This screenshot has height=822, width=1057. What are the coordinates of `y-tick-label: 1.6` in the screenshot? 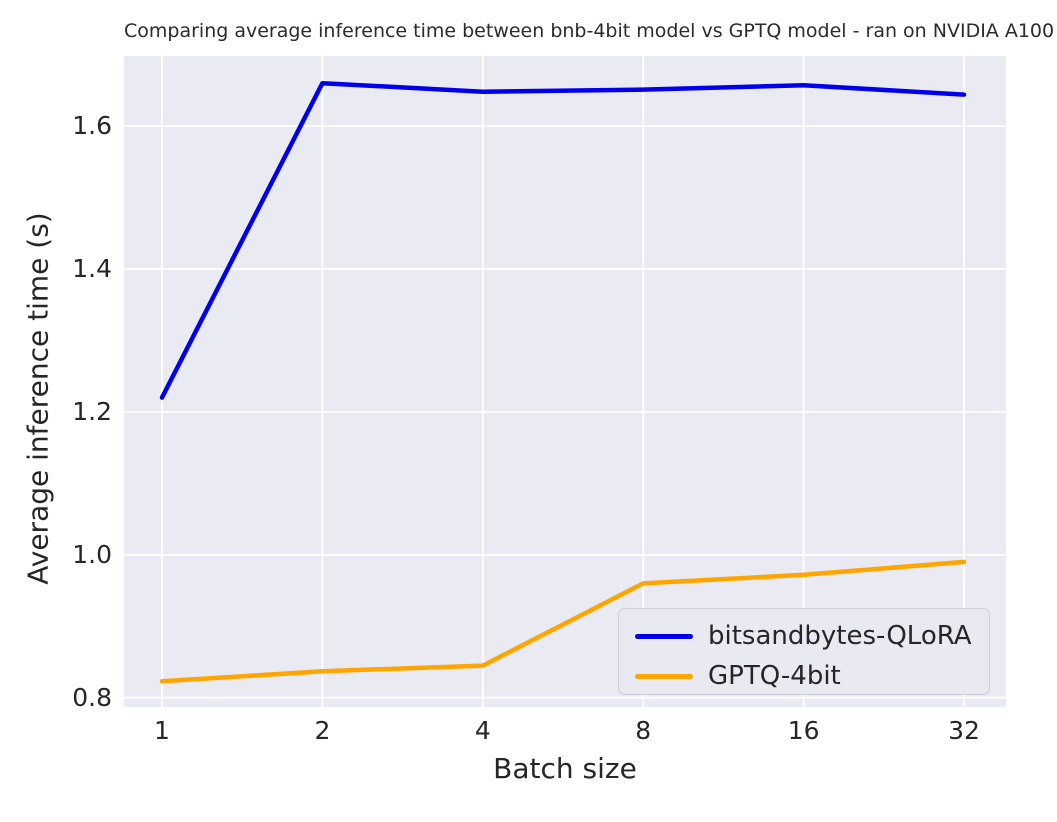 It's located at (92, 126).